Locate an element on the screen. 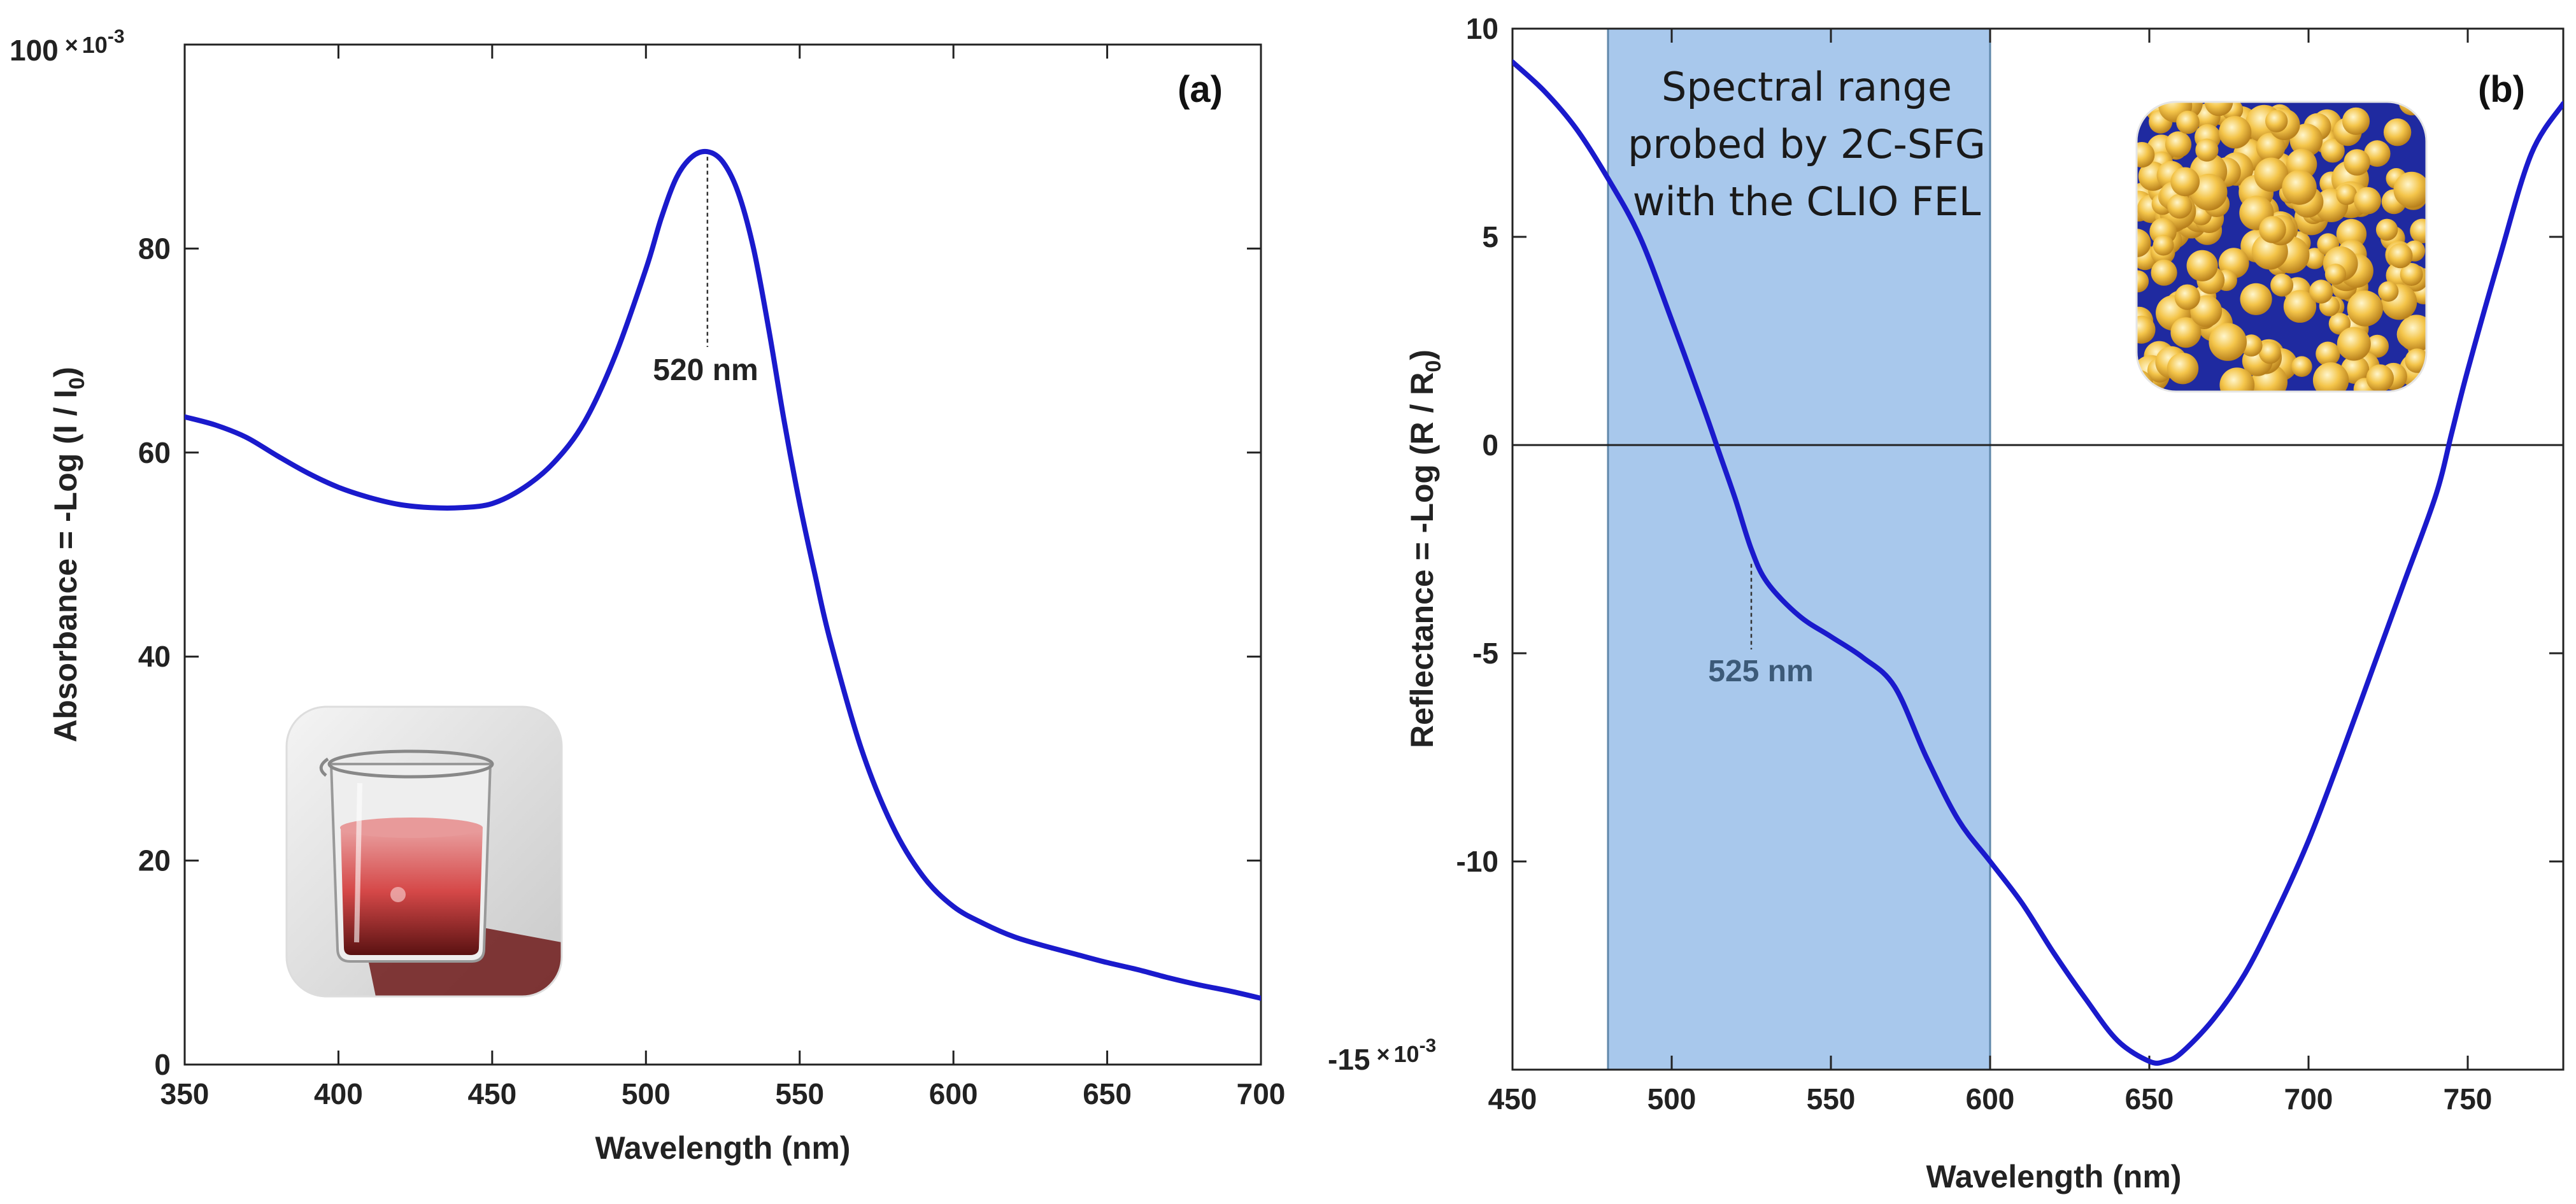 This screenshot has height=1204, width=2576. x-tick-label: 400 is located at coordinates (338, 1094).